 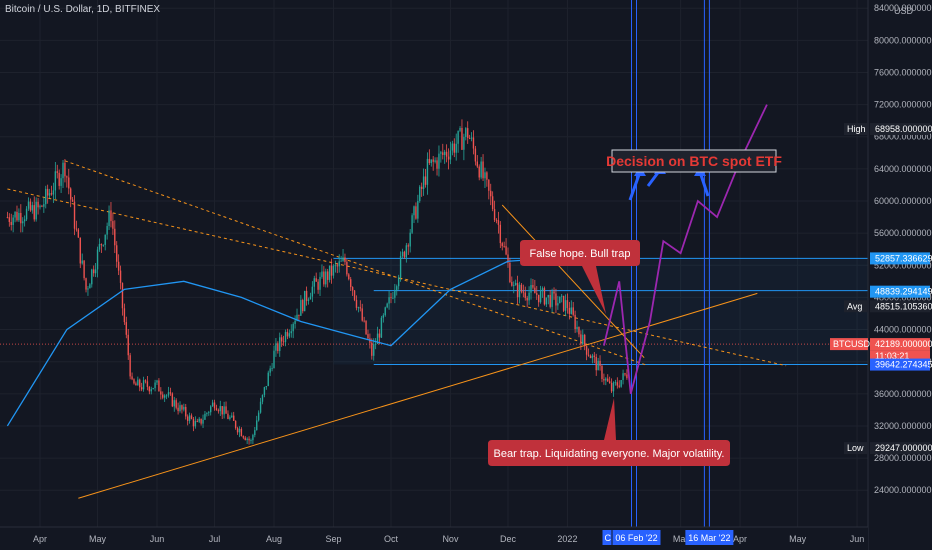 What do you see at coordinates (609, 432) in the screenshot?
I see `bear-trap-callout` at bounding box center [609, 432].